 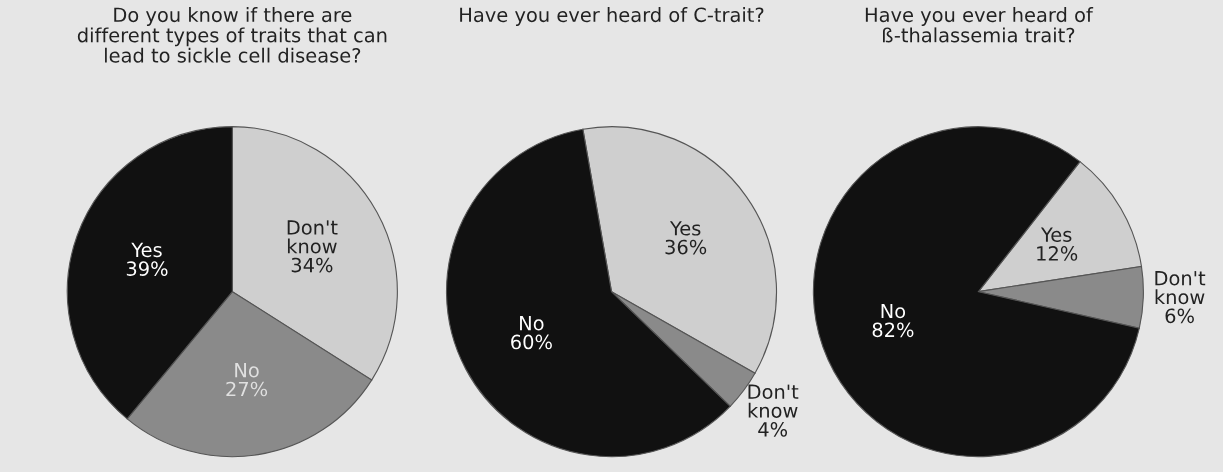 What do you see at coordinates (979, 25) in the screenshot?
I see `chart-title: Have you ever heard of ß-thalassemia trait?` at bounding box center [979, 25].